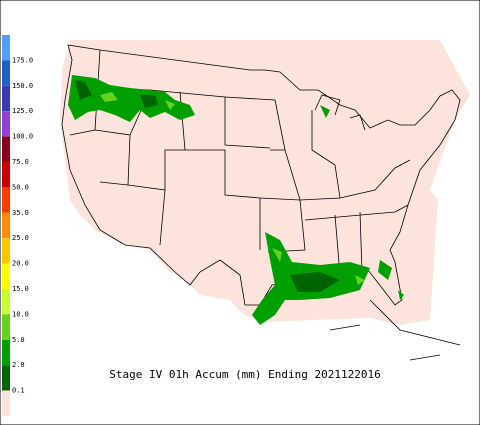 Image resolution: width=480 pixels, height=425 pixels. I want to click on legend-label: 175.0, so click(22, 60).